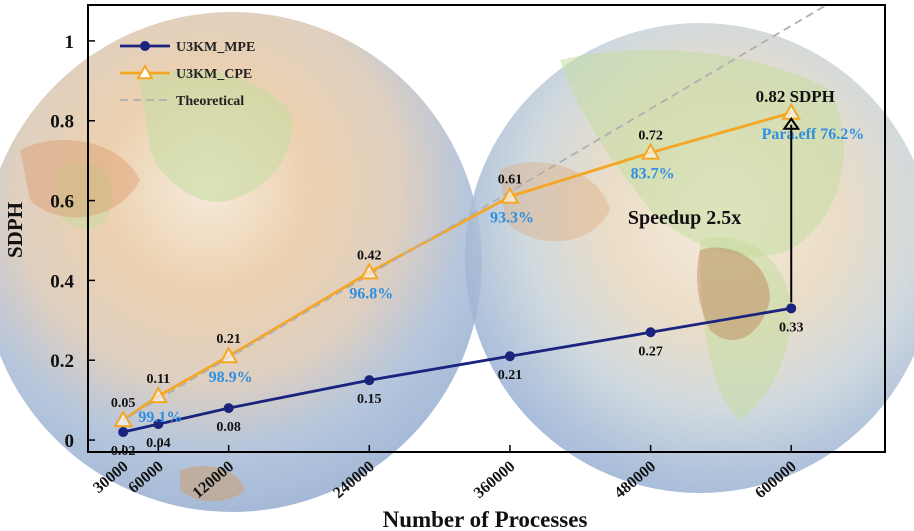  Describe the element at coordinates (512, 218) in the screenshot. I see `efficiency-label: 93.3%` at that location.